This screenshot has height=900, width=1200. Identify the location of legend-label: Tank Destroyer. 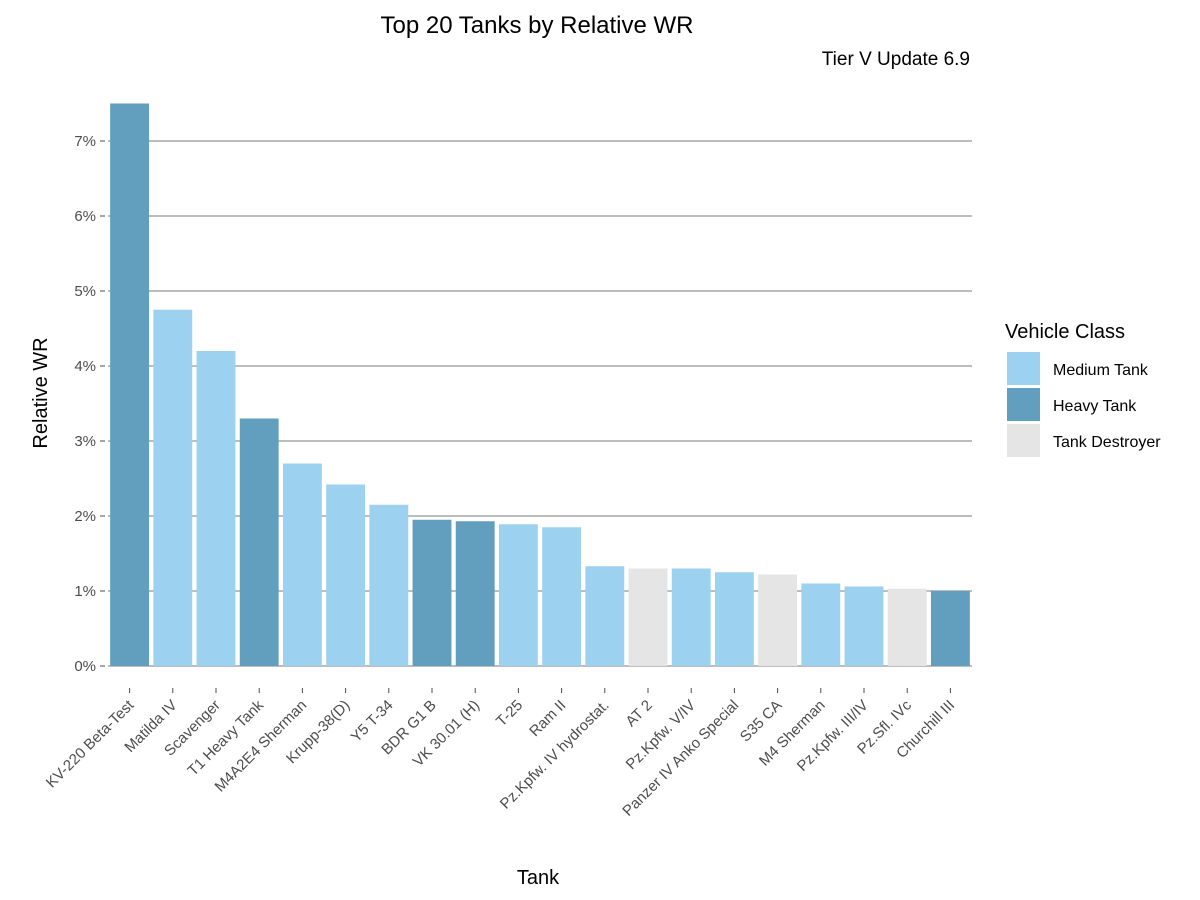
(1107, 442).